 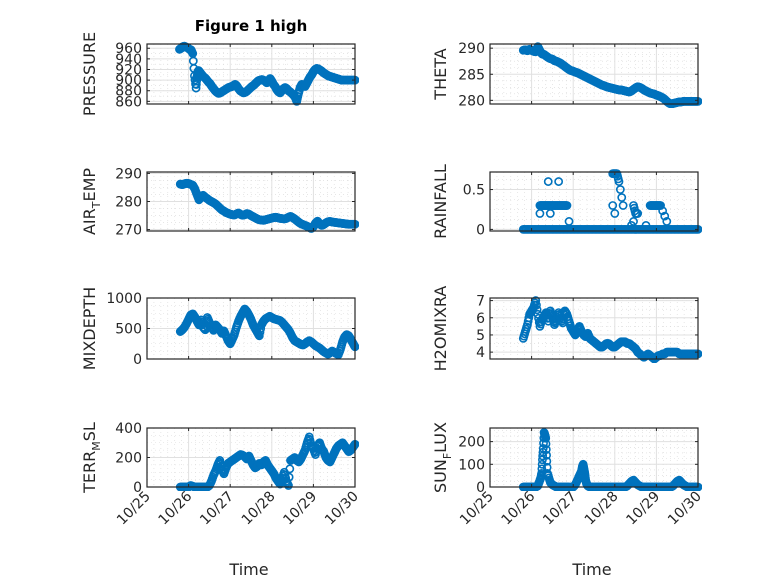 I want to click on y-tick-label: 270, so click(x=128, y=231).